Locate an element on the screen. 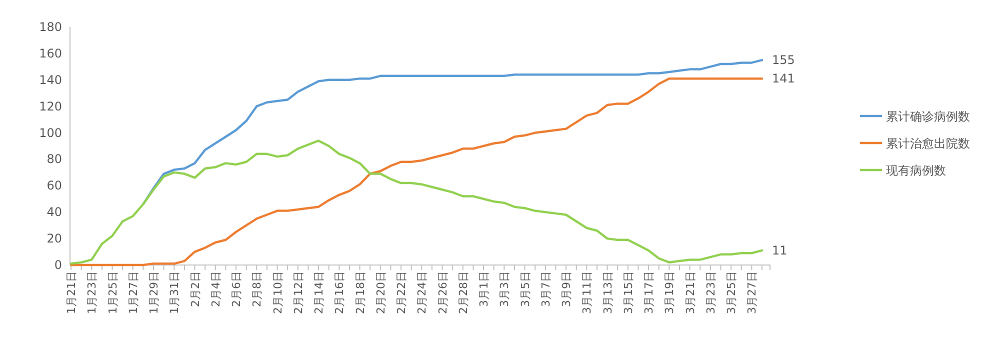  x-tick-label: 3月19日 is located at coordinates (669, 292).